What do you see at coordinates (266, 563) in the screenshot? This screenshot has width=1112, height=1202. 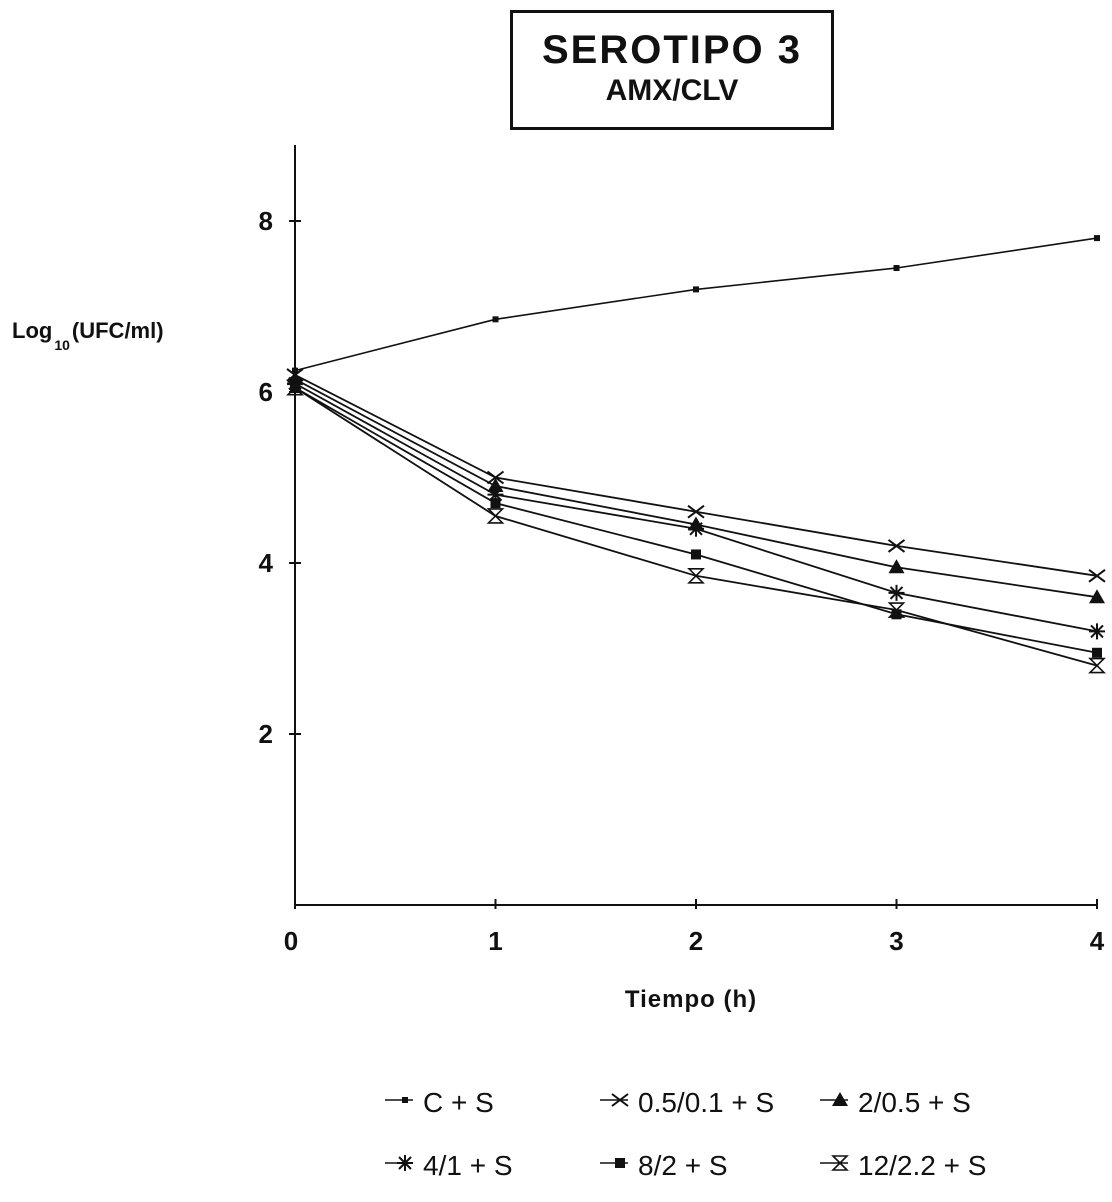 I see `y-tick-label: 4` at bounding box center [266, 563].